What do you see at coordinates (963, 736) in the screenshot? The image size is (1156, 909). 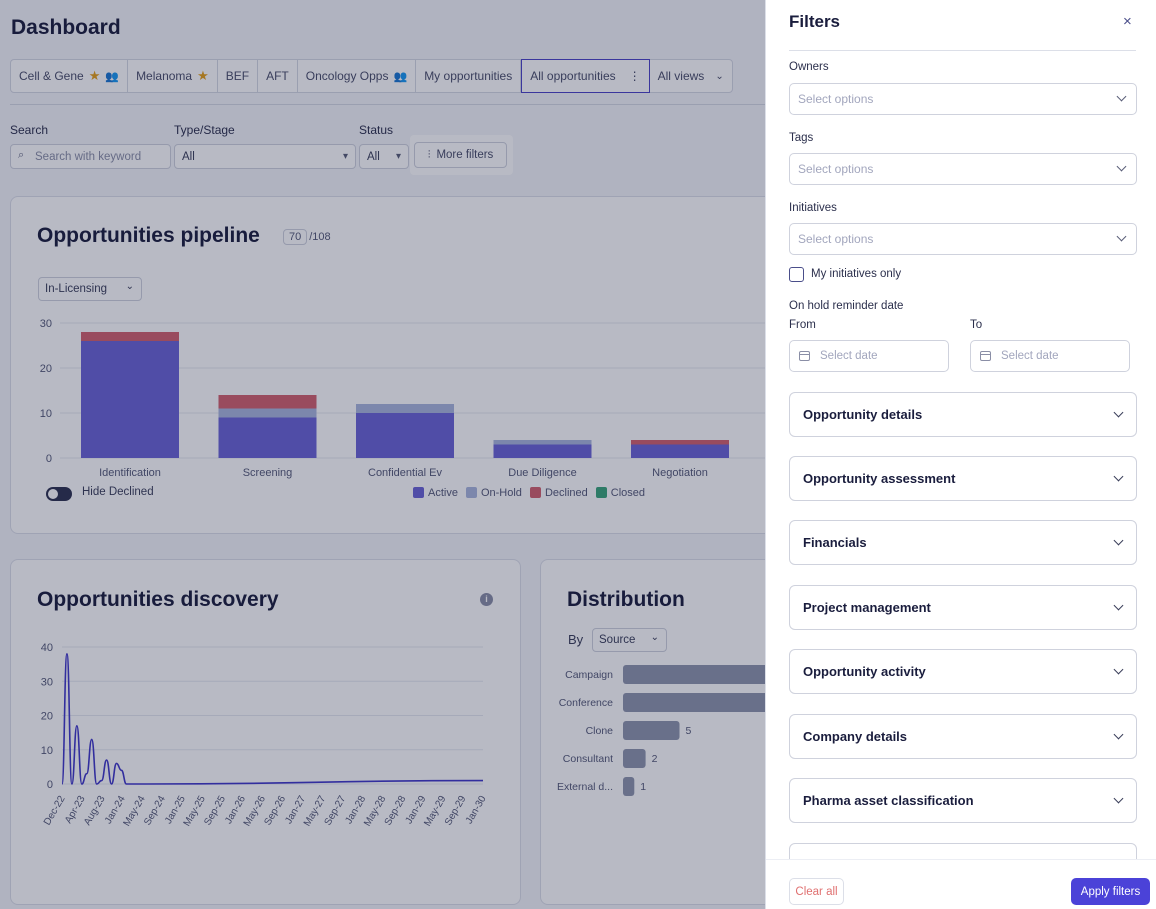 I see `section-company-details: Company details` at bounding box center [963, 736].